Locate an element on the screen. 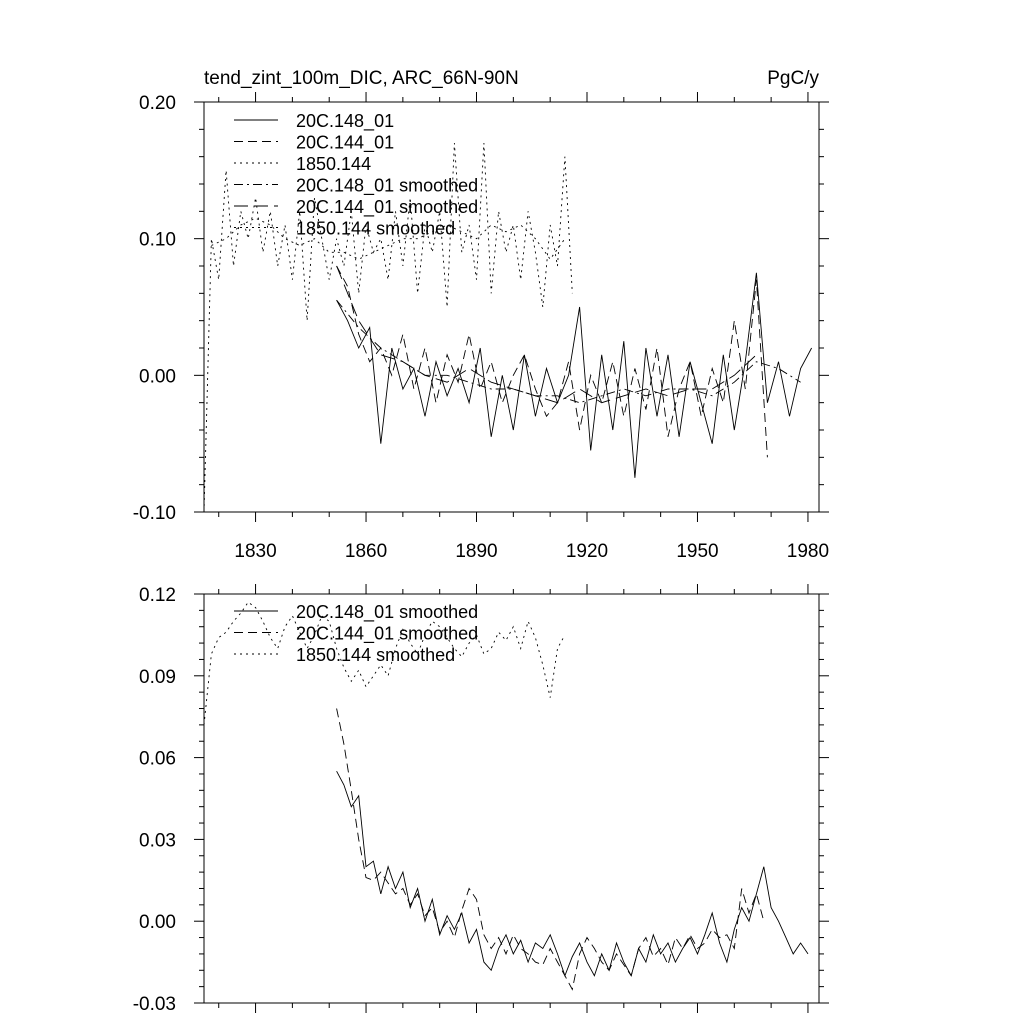  legend-label: 20C.144_01 is located at coordinates (345, 143).